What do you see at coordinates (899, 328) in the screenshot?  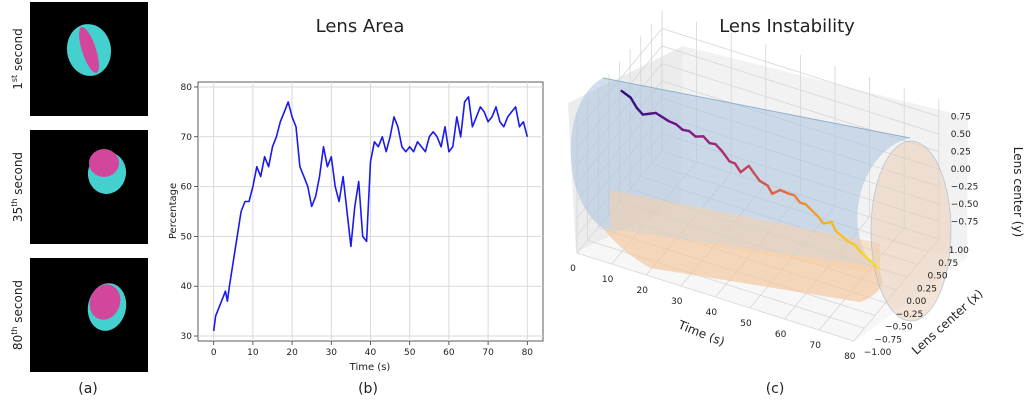 I see `x-center-tick-label: −0.50` at bounding box center [899, 328].